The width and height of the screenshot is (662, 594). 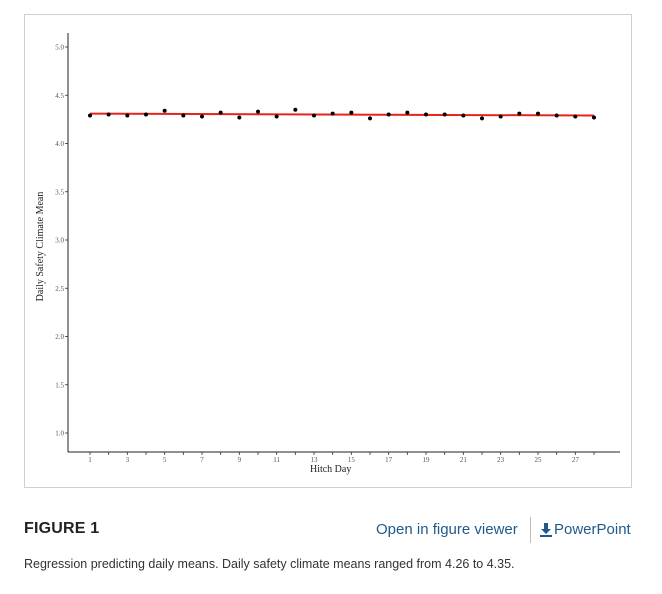 What do you see at coordinates (59, 241) in the screenshot?
I see `y-tick-label: 3.0` at bounding box center [59, 241].